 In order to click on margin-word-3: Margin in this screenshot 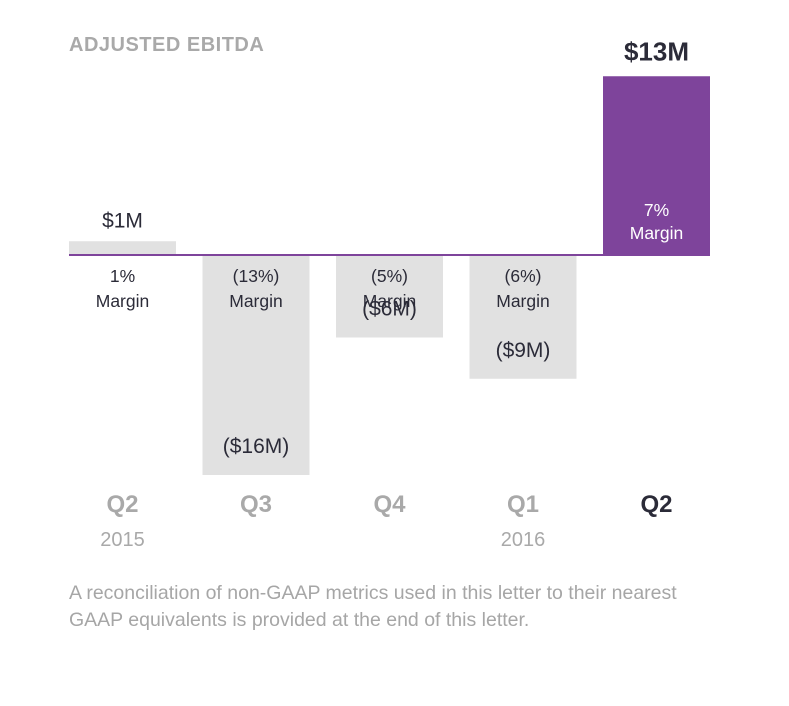, I will do `click(390, 301)`.